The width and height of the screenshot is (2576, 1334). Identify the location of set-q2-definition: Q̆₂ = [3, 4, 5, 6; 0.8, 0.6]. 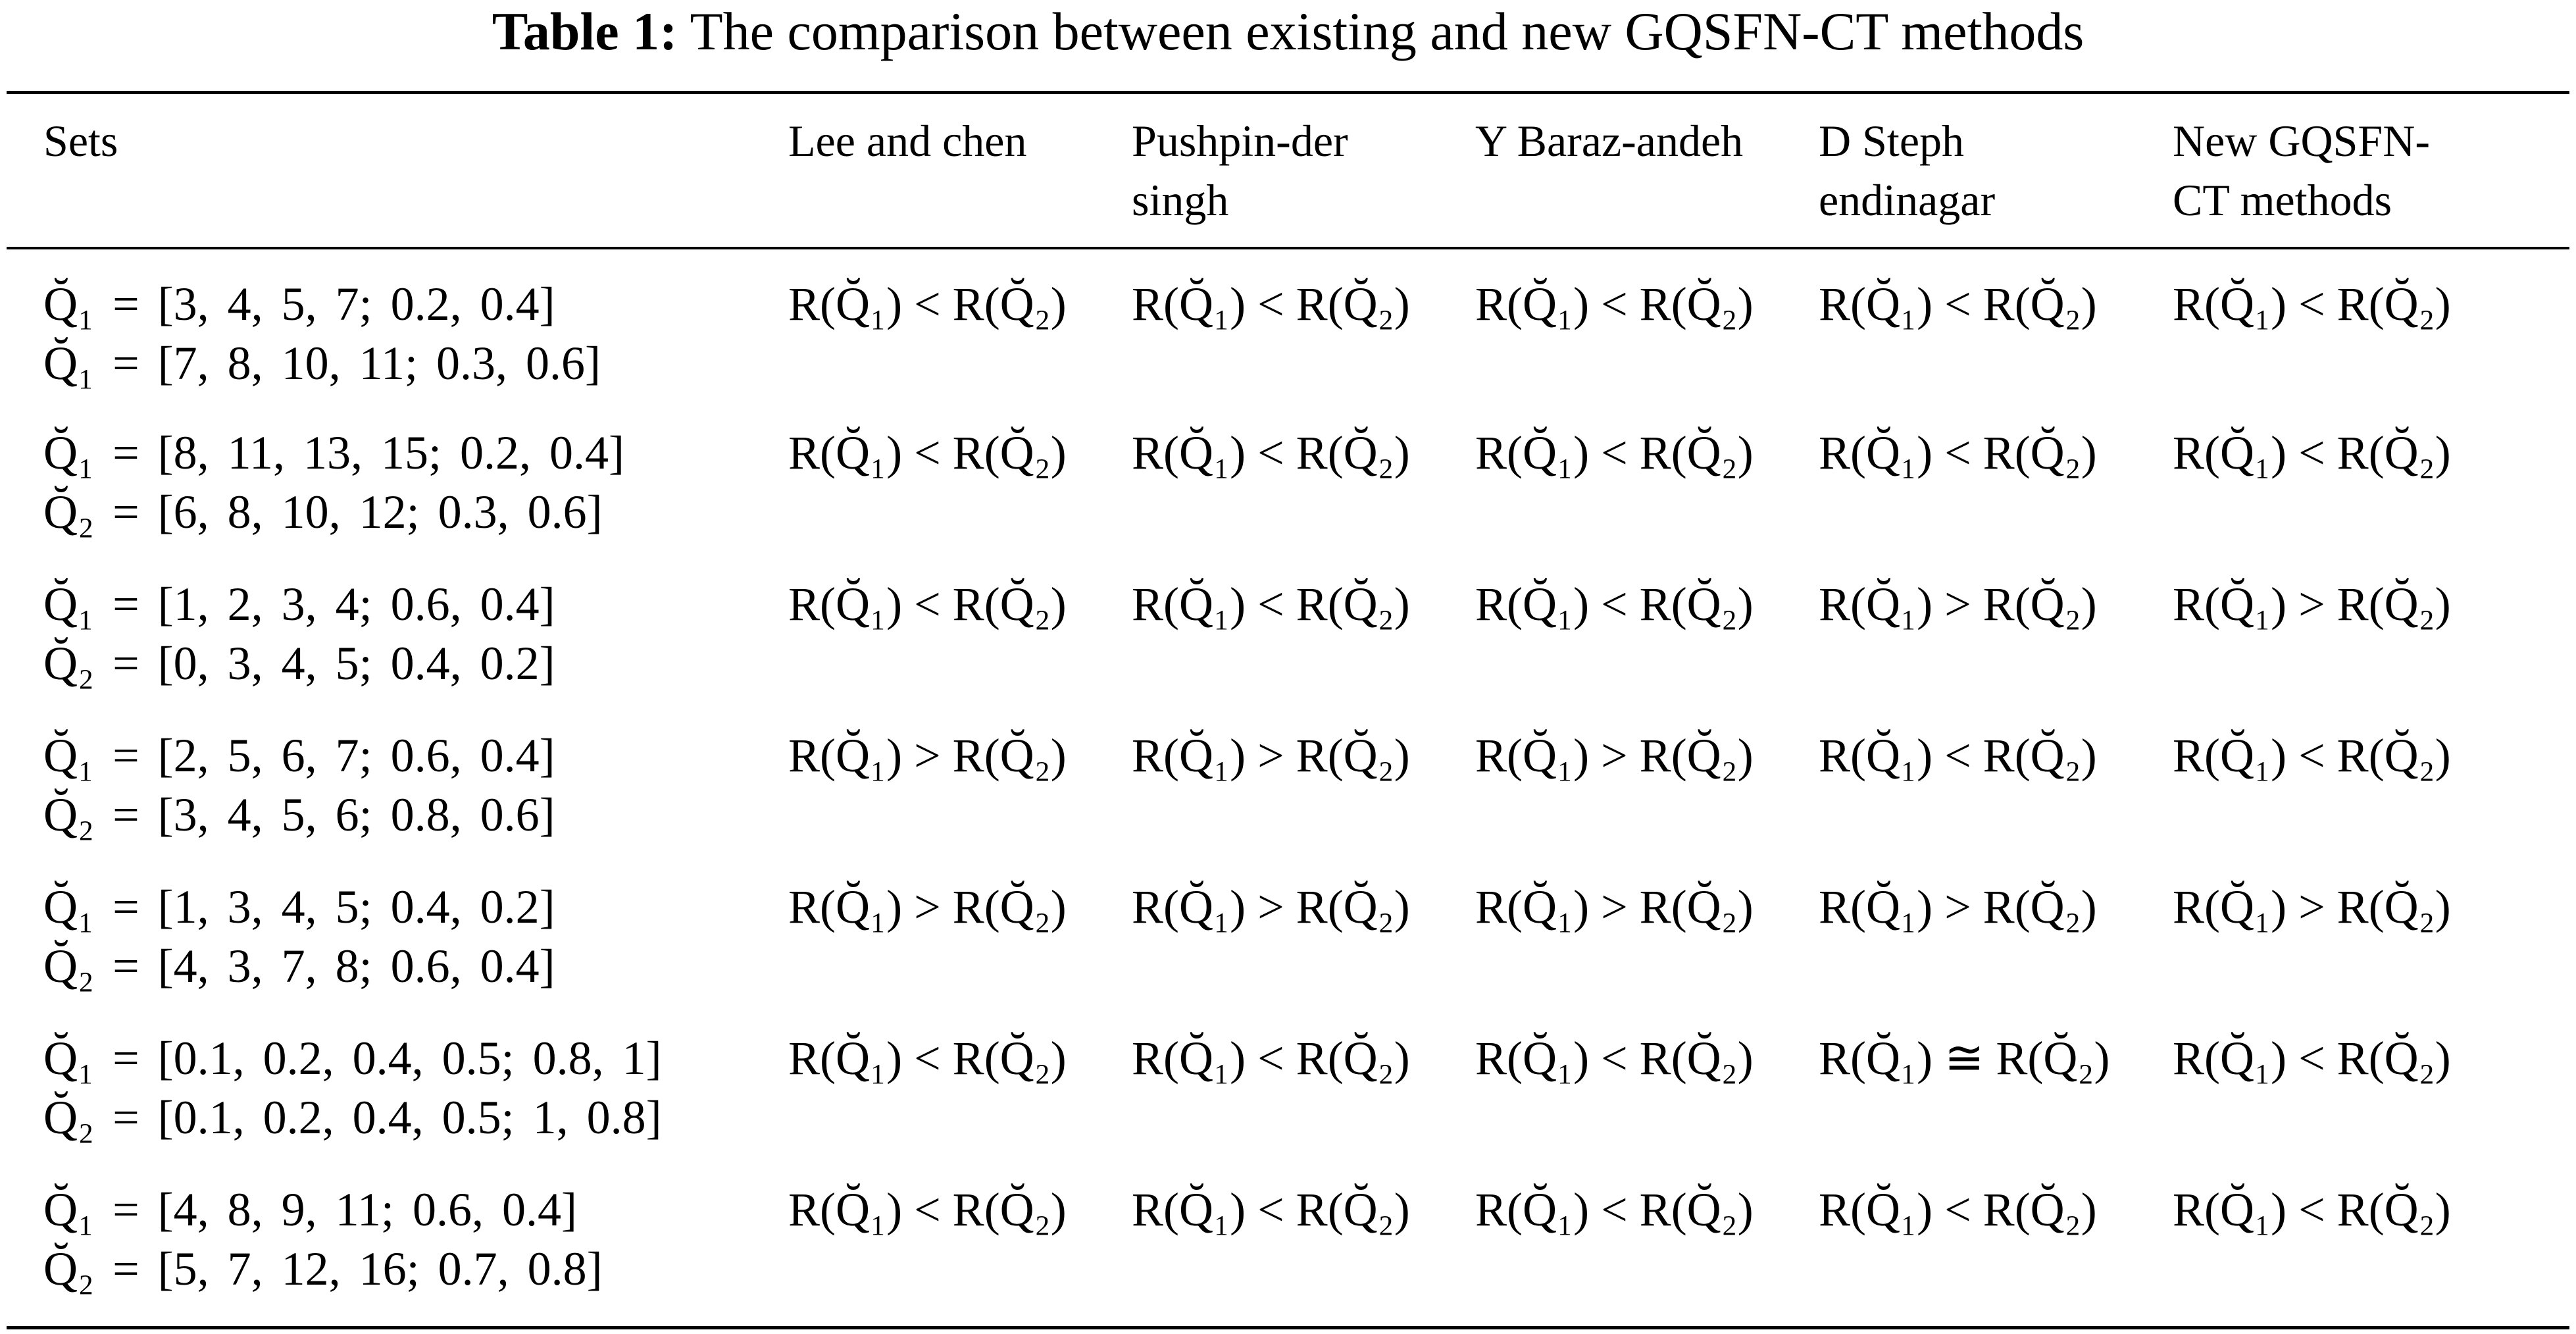
(299, 814).